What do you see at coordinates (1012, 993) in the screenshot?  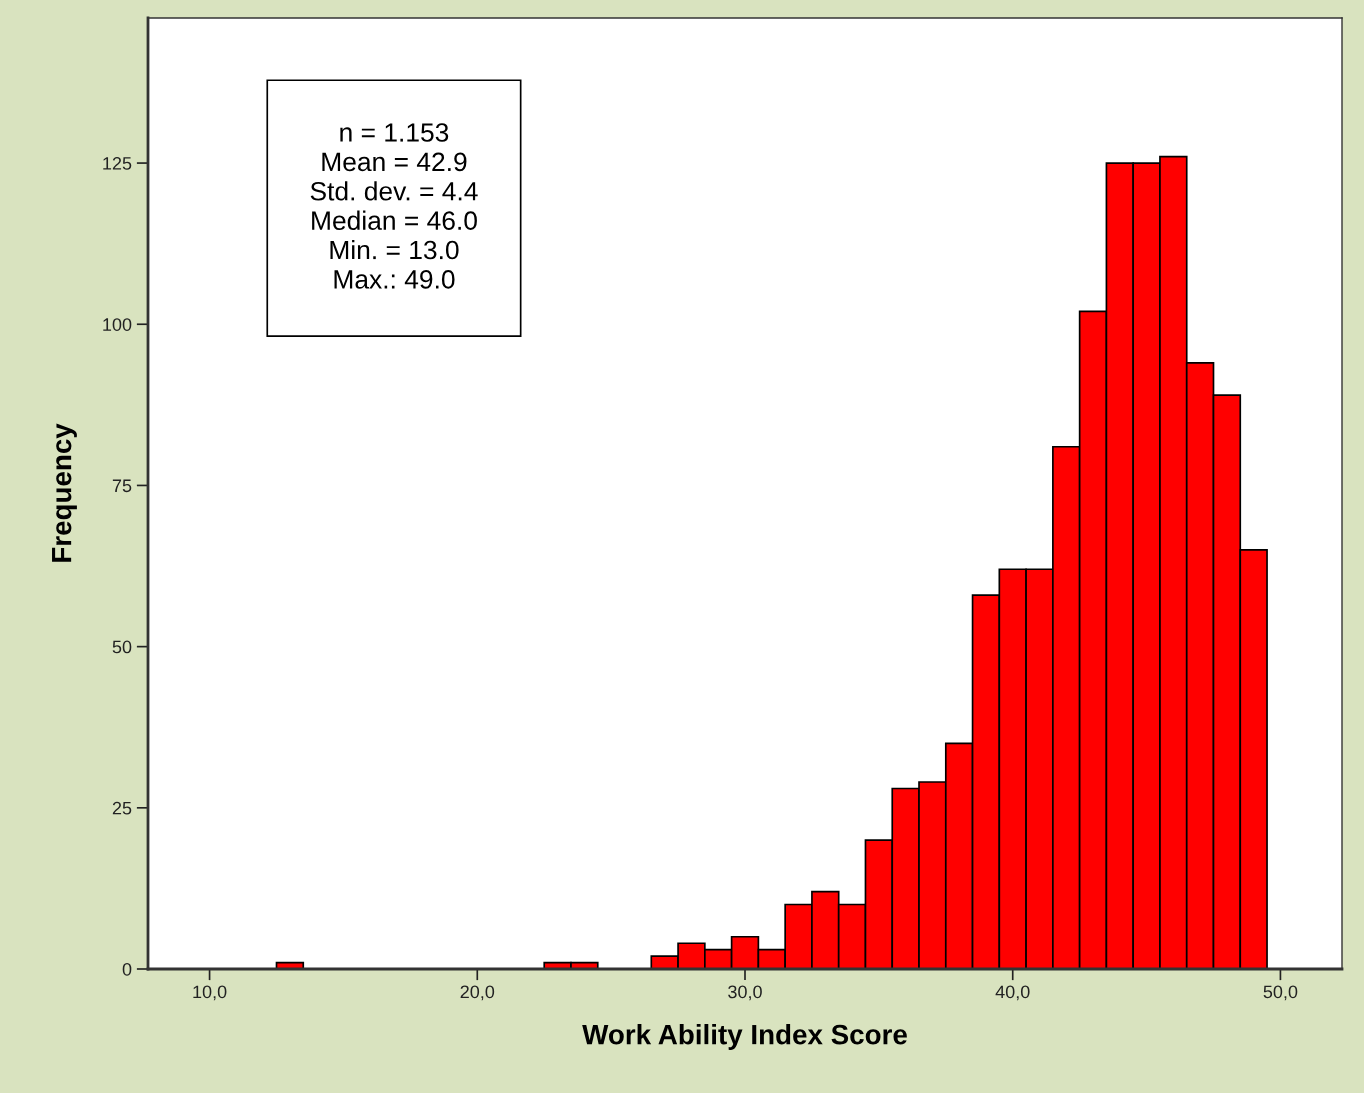 I see `x-tick-label: 40,0` at bounding box center [1012, 993].